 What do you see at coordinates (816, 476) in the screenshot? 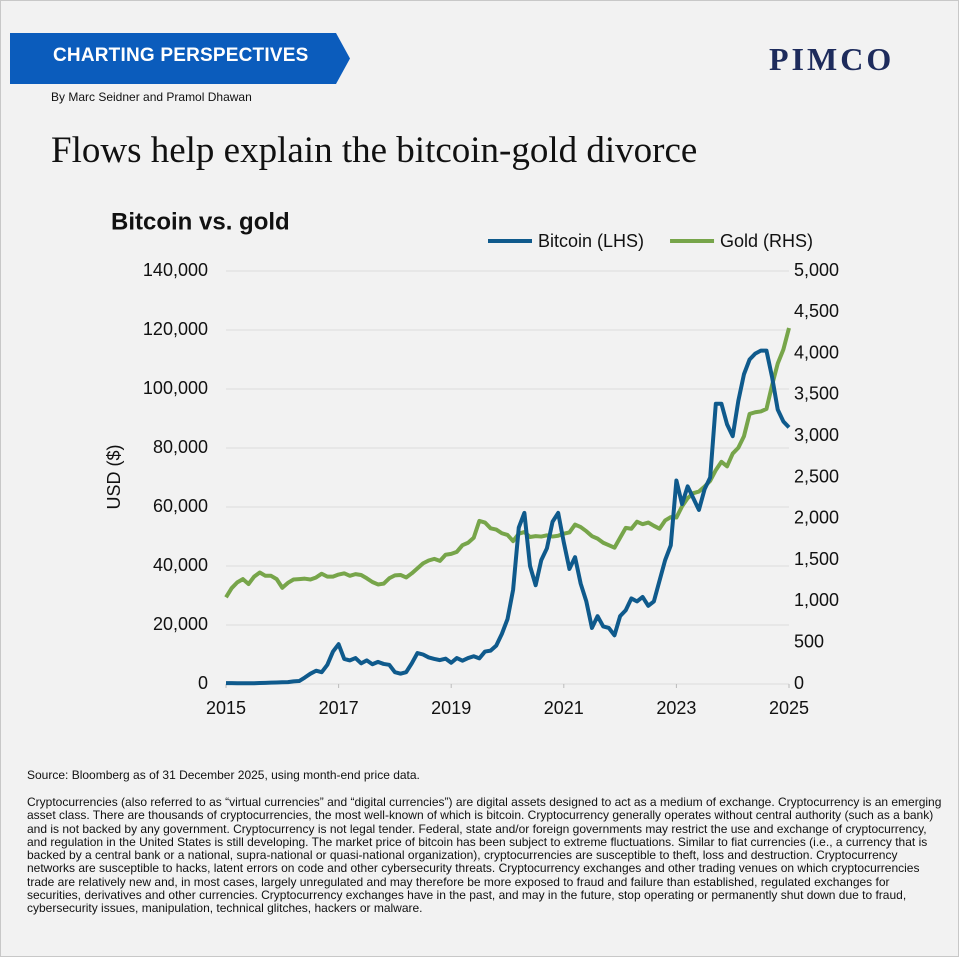
I see `y2-tick-label: 2,500` at bounding box center [816, 476].